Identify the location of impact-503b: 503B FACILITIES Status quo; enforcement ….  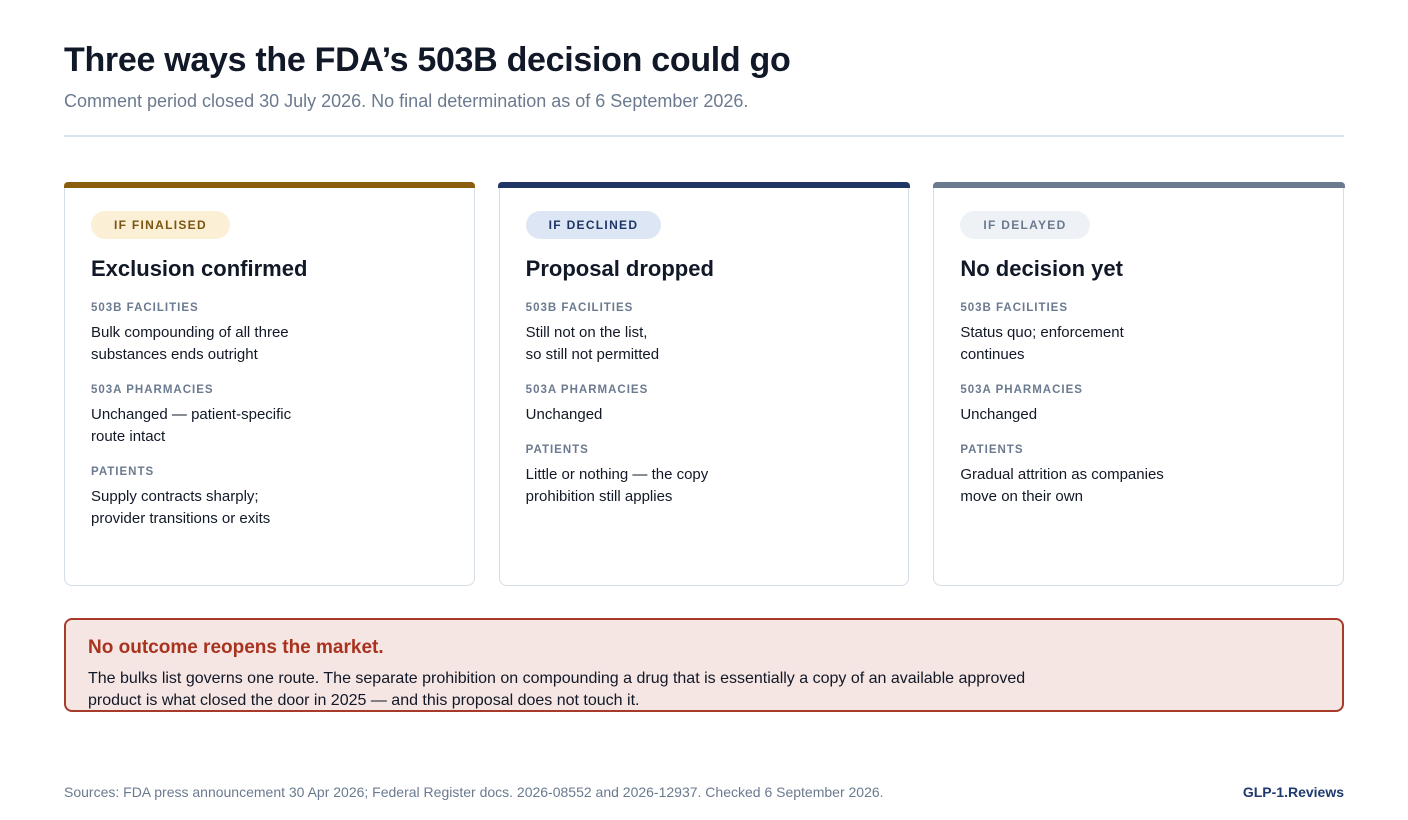
(1138, 333).